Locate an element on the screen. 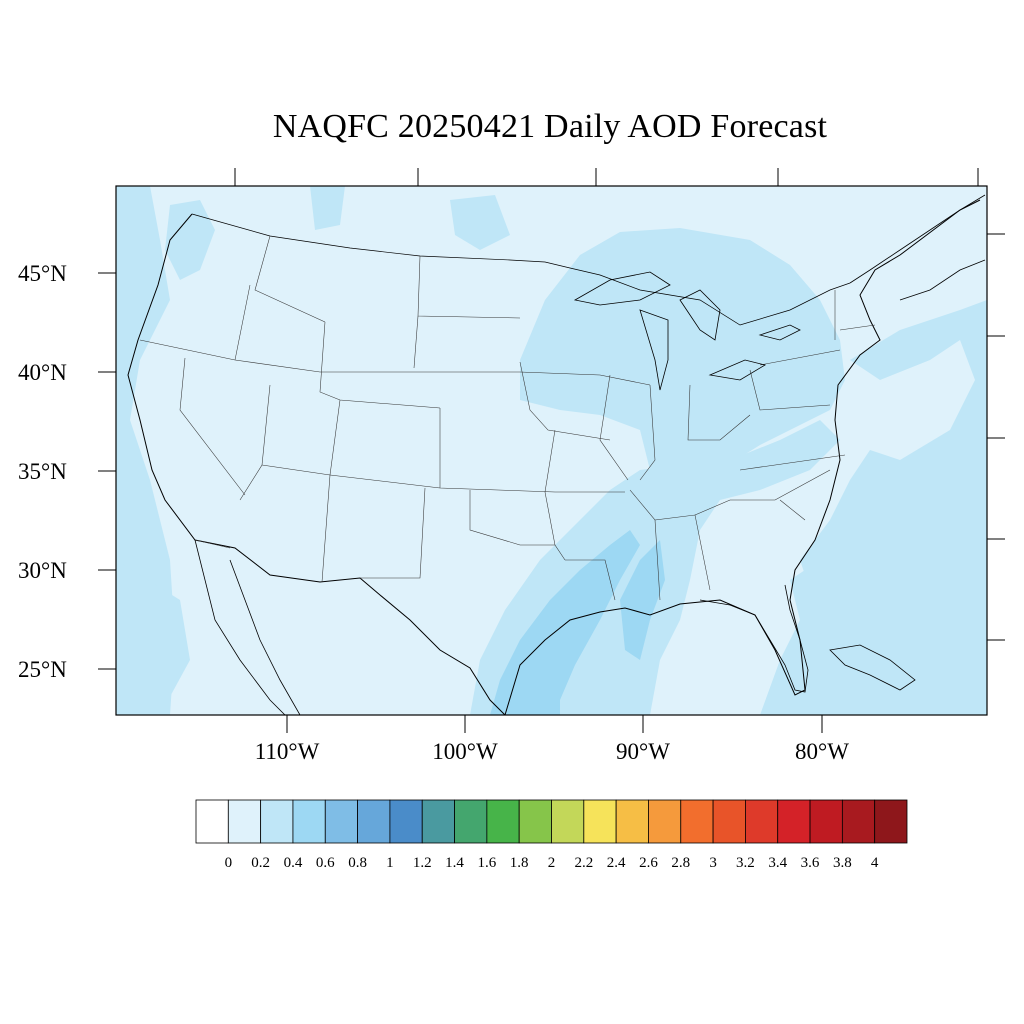 The width and height of the screenshot is (1024, 1024). cuba is located at coordinates (872, 667).